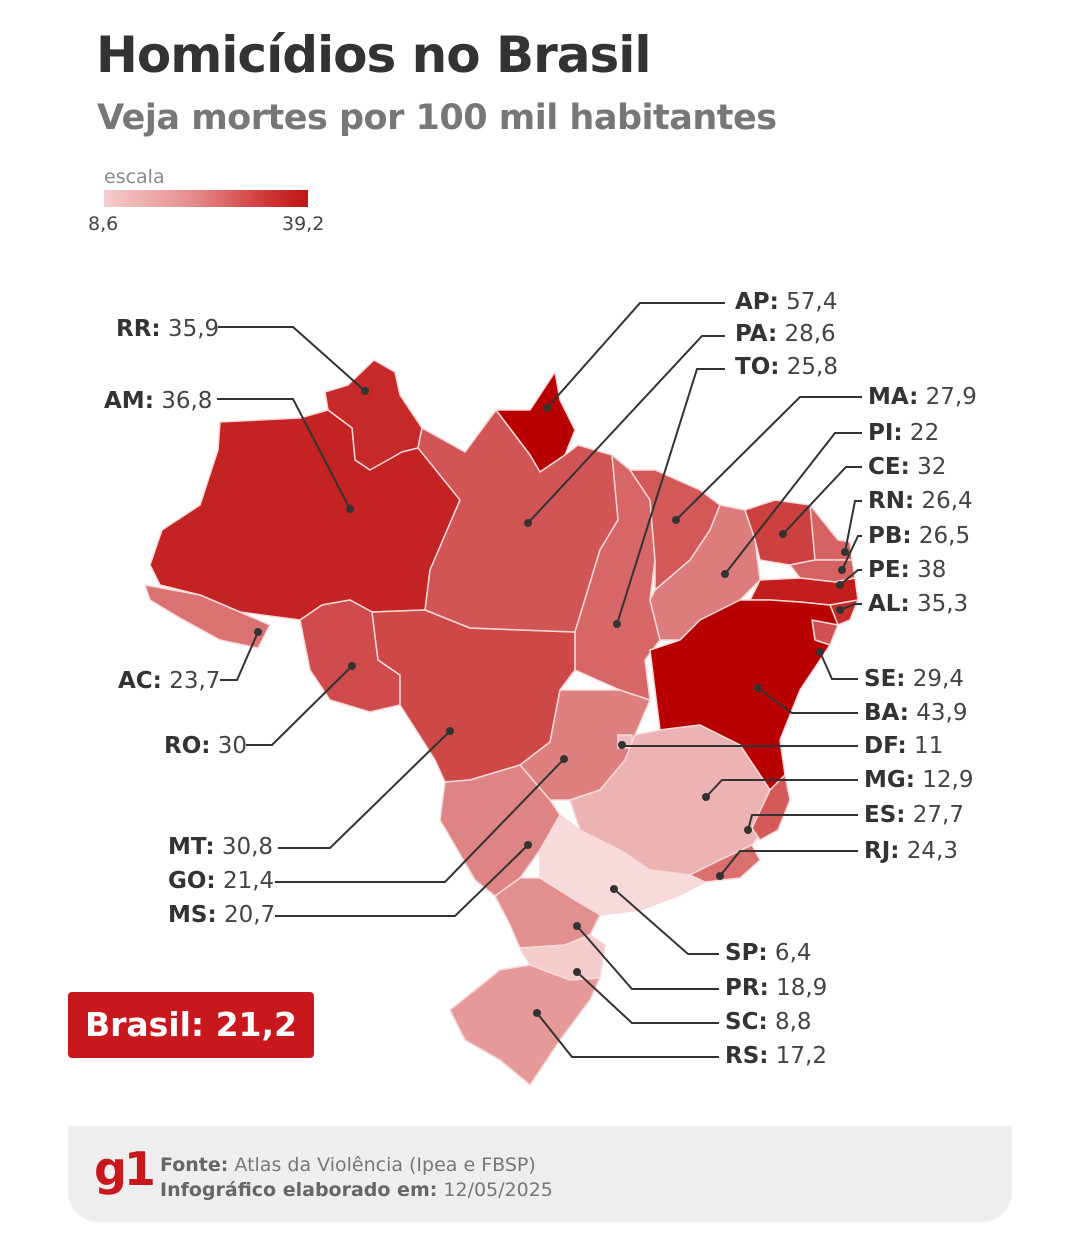 The image size is (1080, 1248). I want to click on state-code: MG:, so click(889, 780).